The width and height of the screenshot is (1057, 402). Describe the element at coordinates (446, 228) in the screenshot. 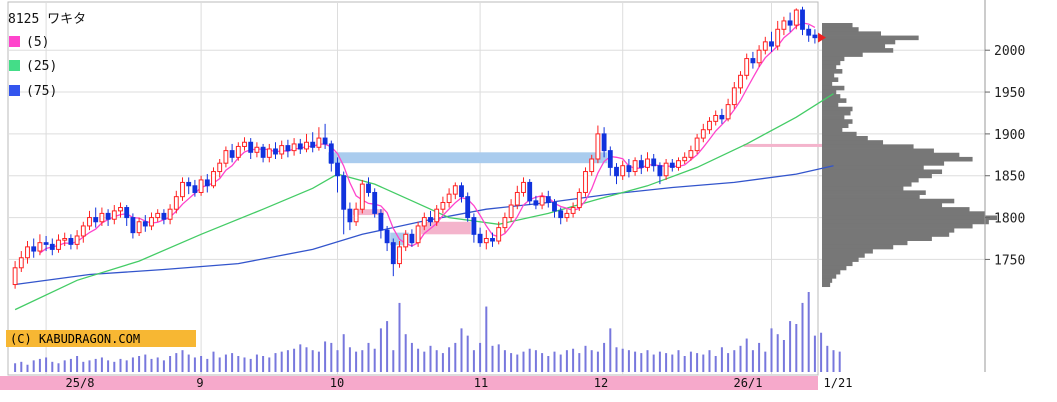

I see `zone-pink` at that location.